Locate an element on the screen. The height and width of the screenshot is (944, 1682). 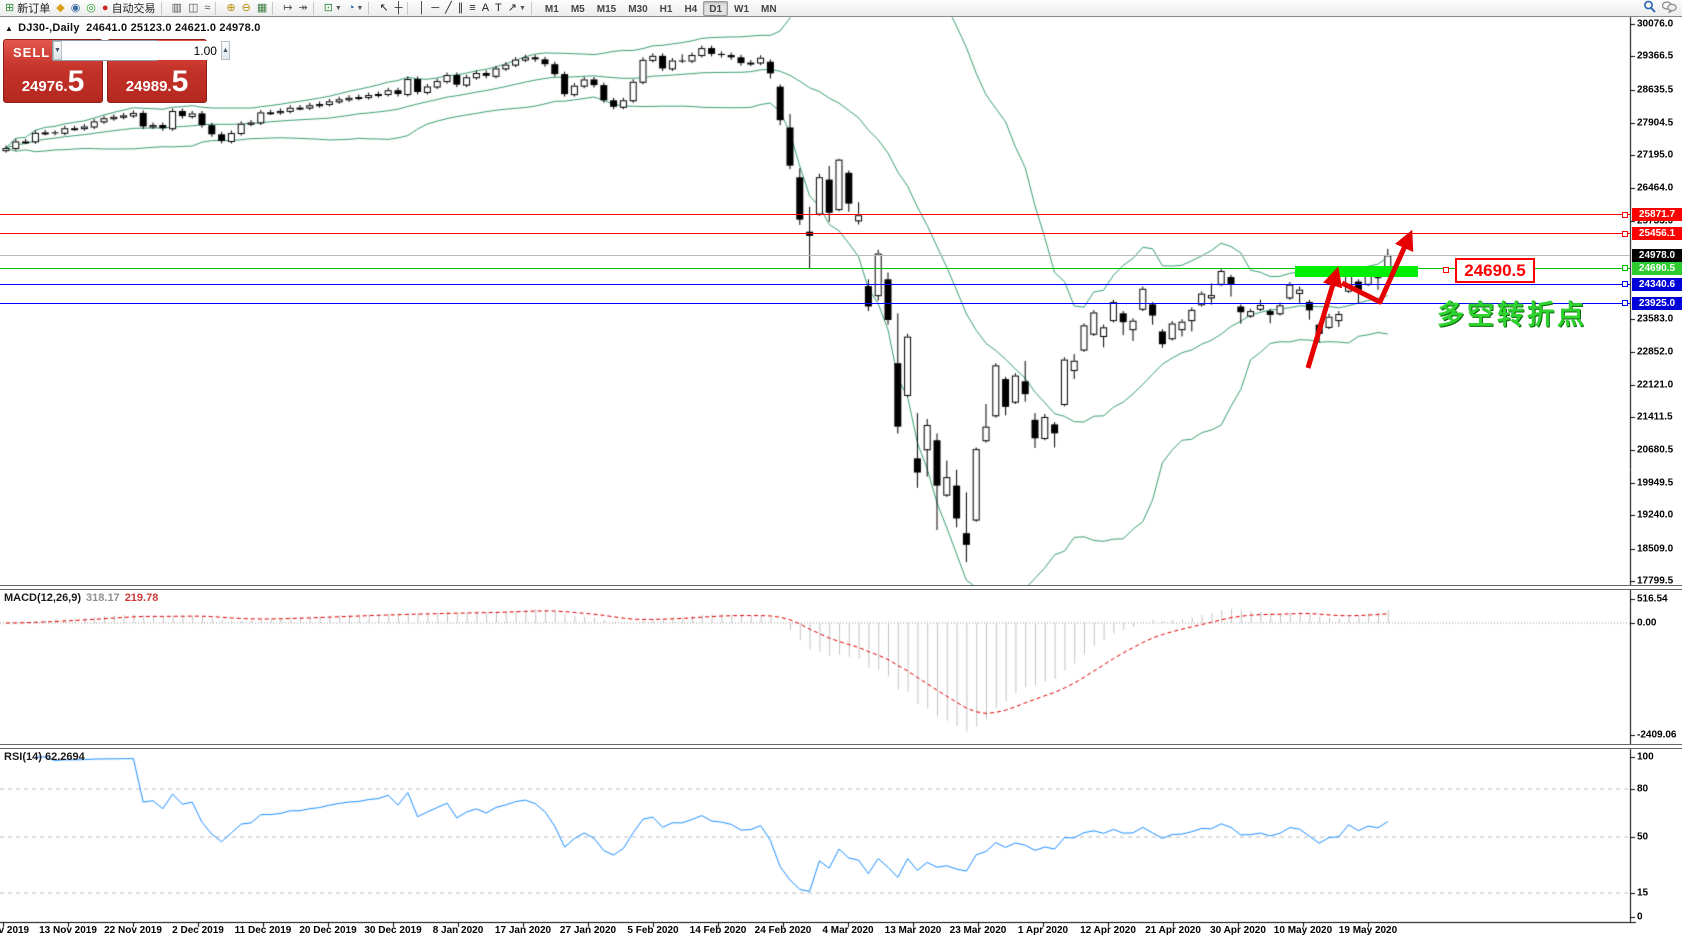
line-chart-button: ≈ is located at coordinates (207, 8).